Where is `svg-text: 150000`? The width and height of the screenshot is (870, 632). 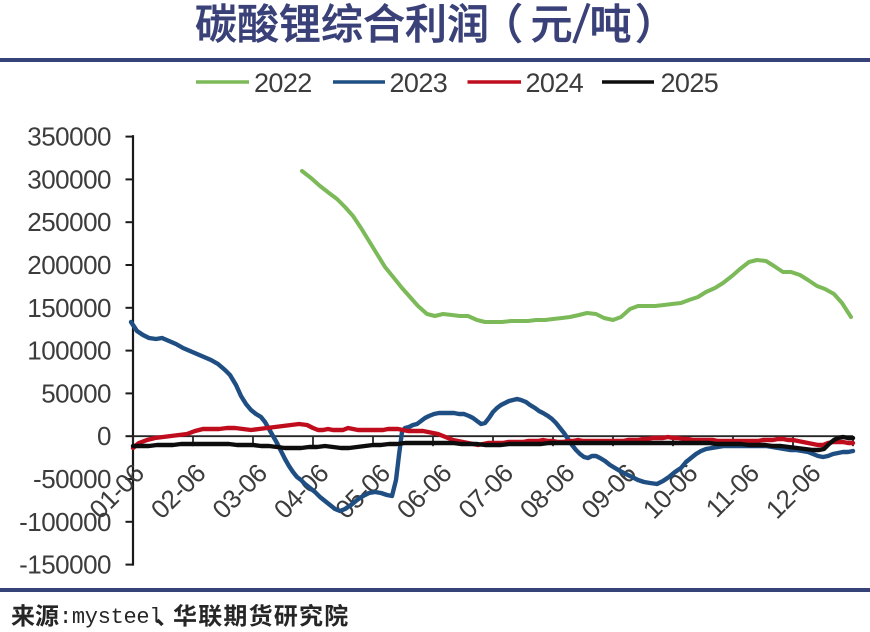 svg-text: 150000 is located at coordinates (69, 308).